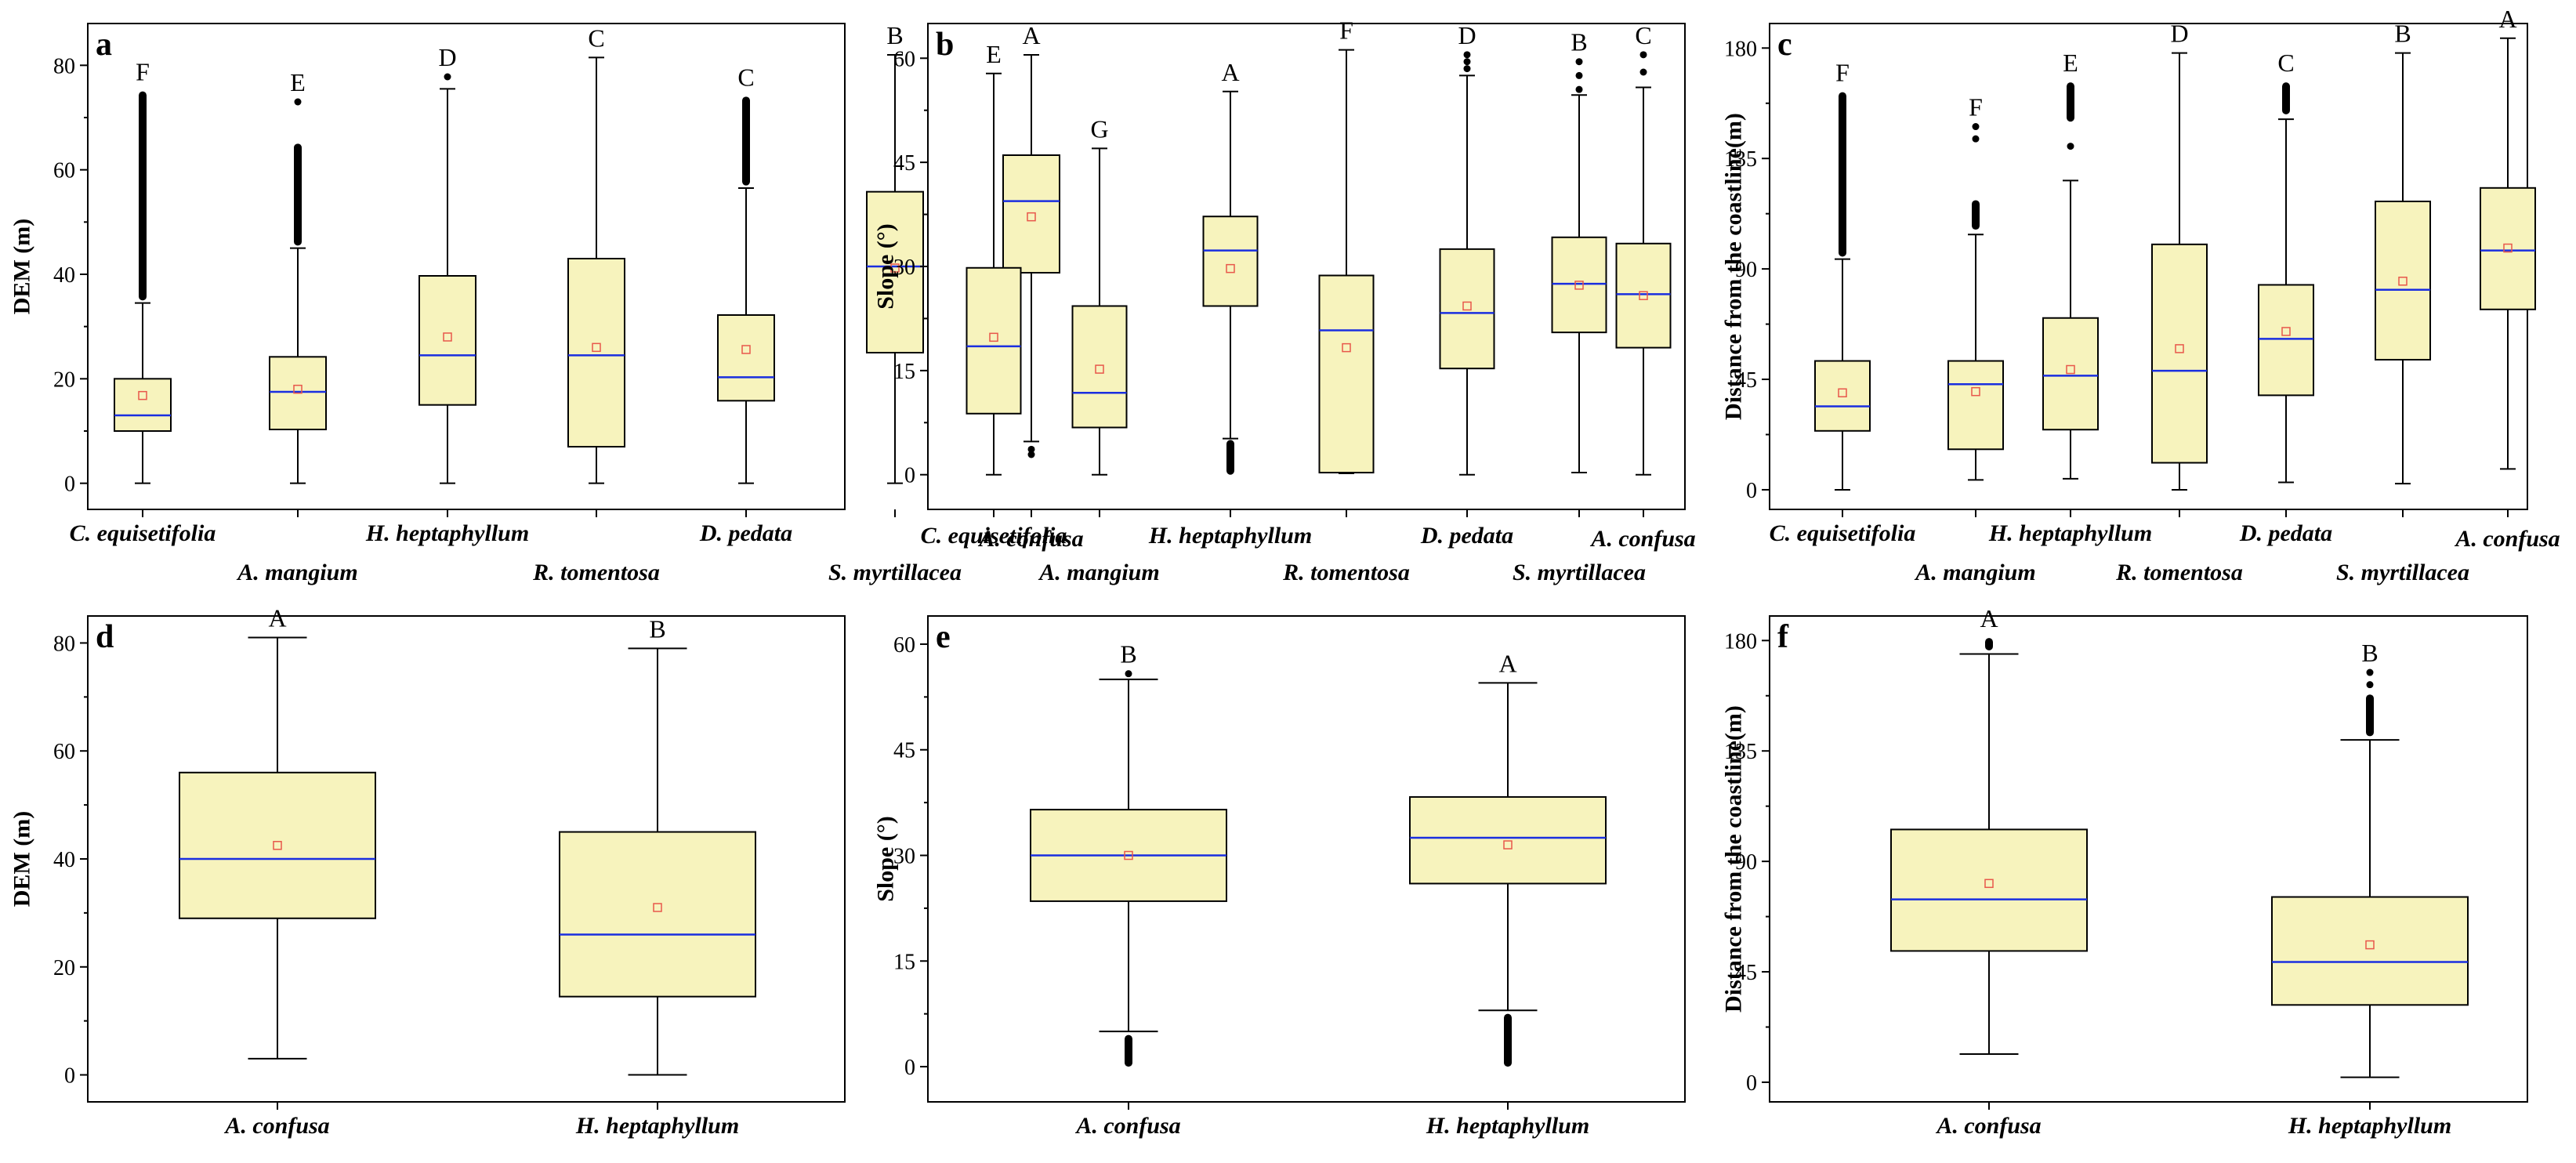 This screenshot has width=2576, height=1163. What do you see at coordinates (904, 857) in the screenshot?
I see `ytick-label: 30` at bounding box center [904, 857].